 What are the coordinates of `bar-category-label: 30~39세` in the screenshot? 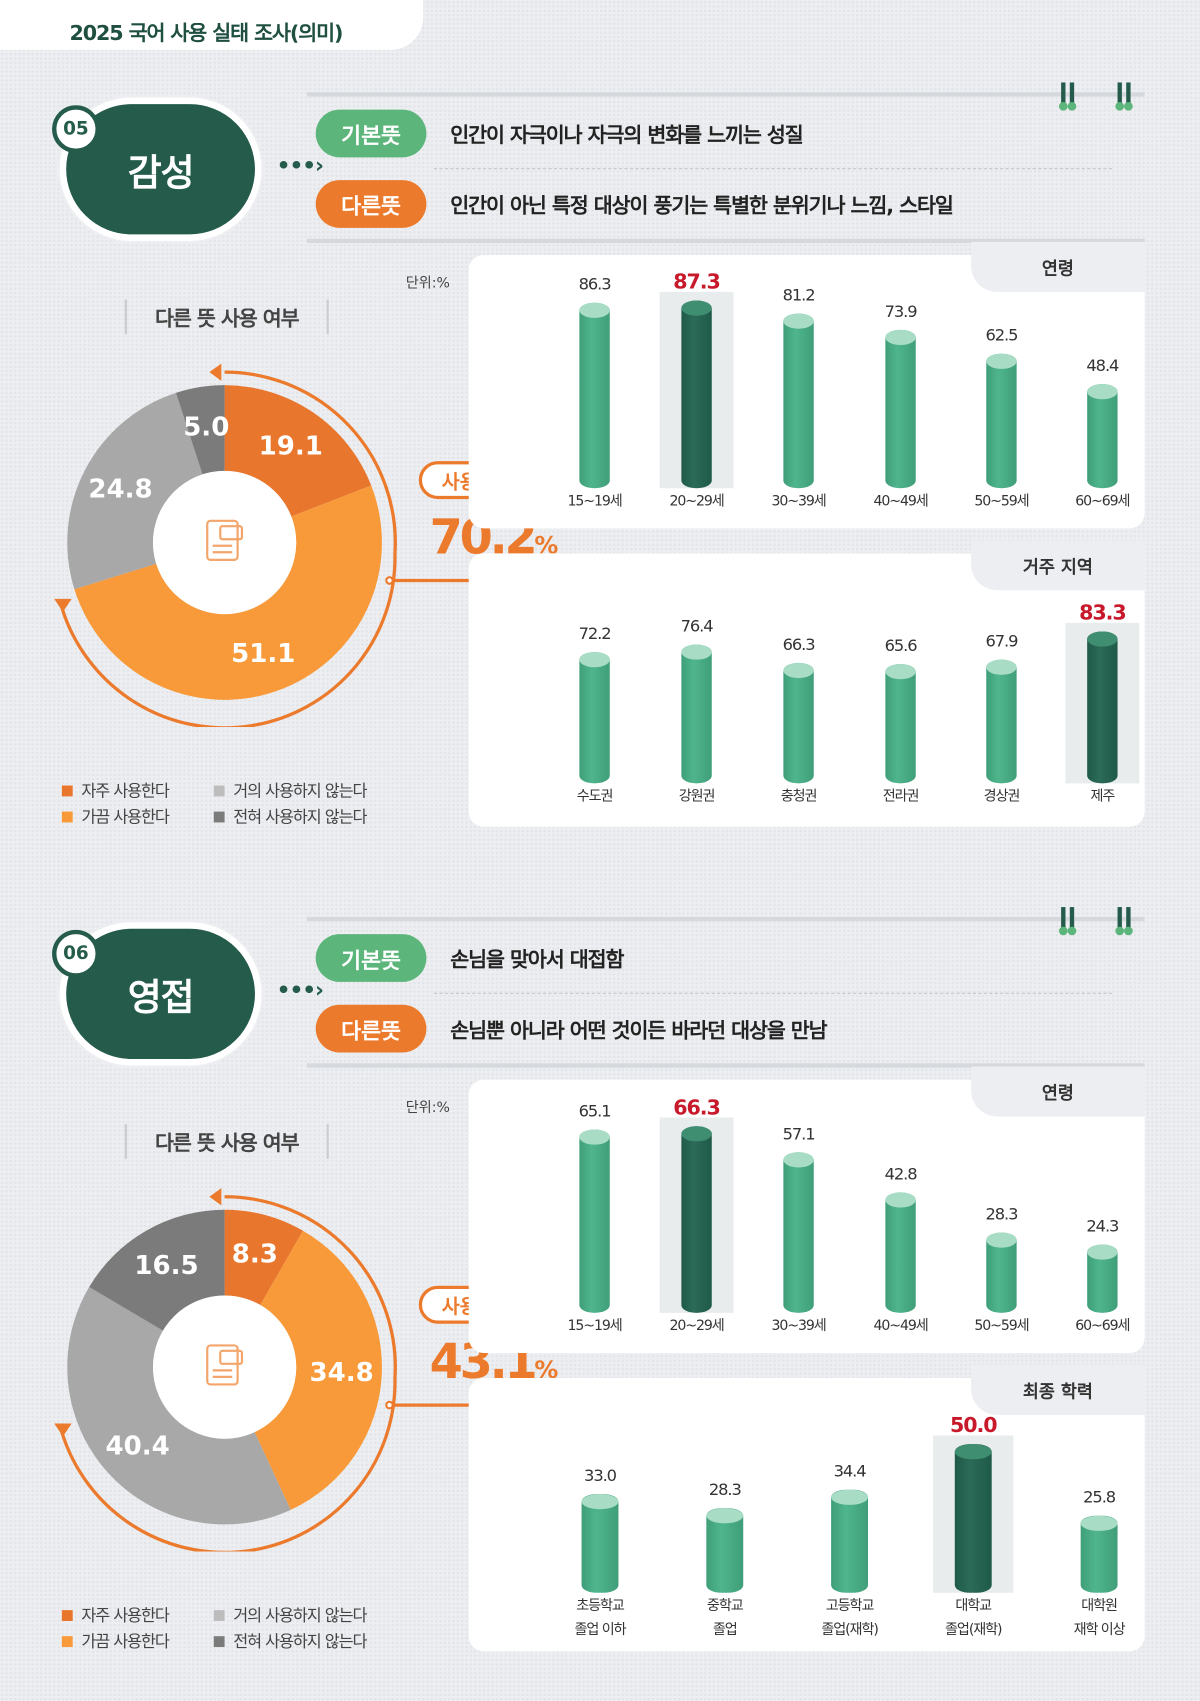 It's located at (798, 501).